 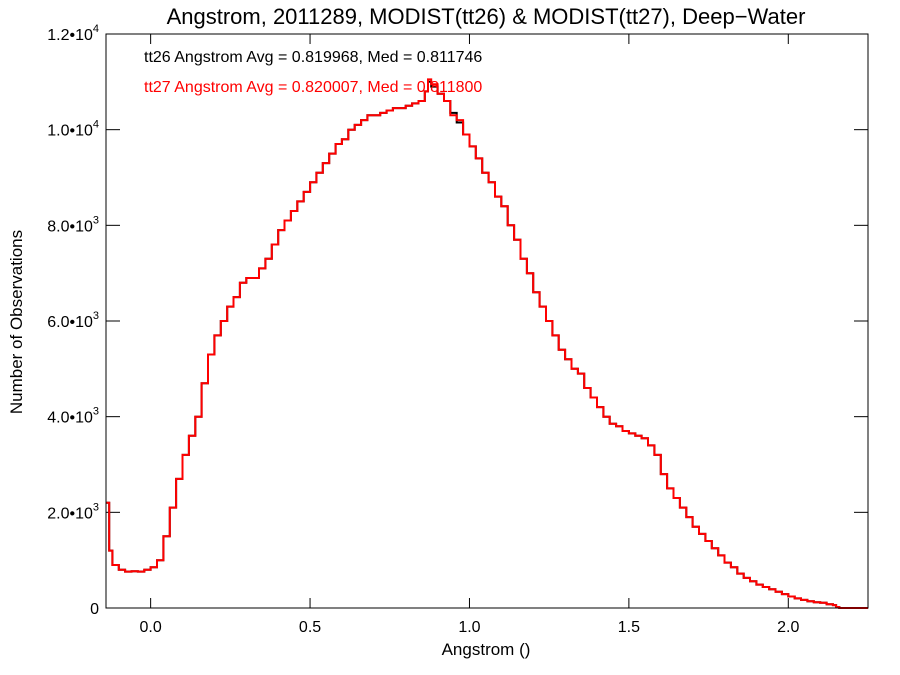 What do you see at coordinates (70, 418) in the screenshot?
I see `y-tick-mantissa: 4.0•10` at bounding box center [70, 418].